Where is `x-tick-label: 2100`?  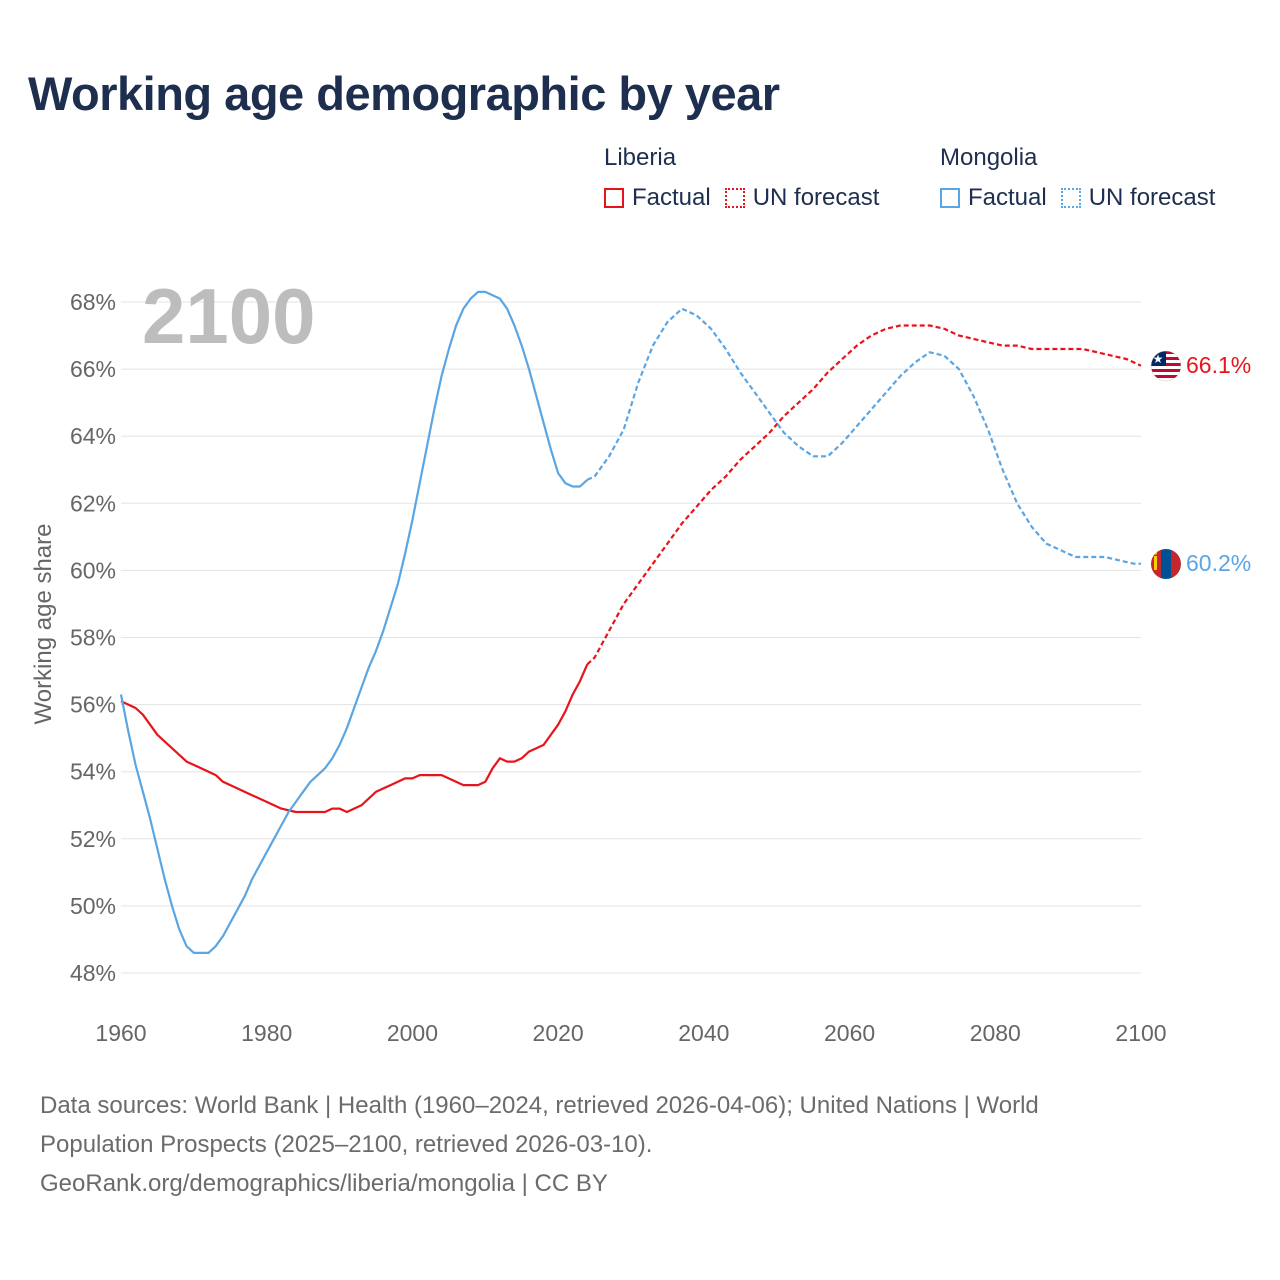 x-tick-label: 2100 is located at coordinates (1140, 1033).